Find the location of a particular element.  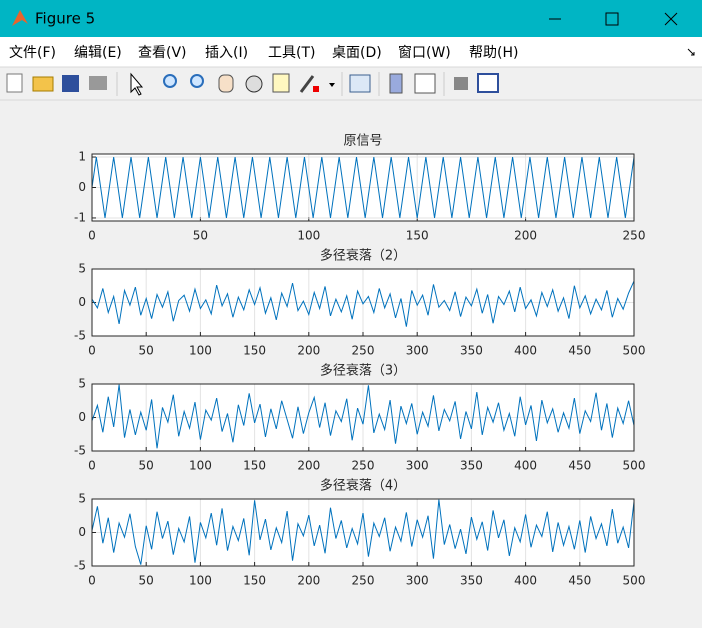

menu-item: 窗口(W) is located at coordinates (424, 52).